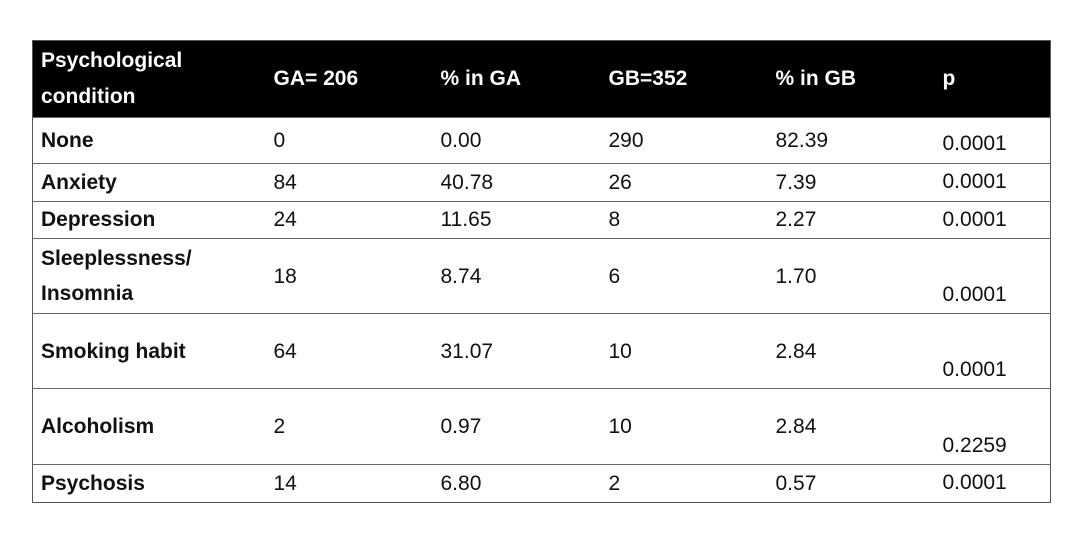  I want to click on table-row: Psychosis 14 6.80 2 0.57 0.0001, so click(541, 483).